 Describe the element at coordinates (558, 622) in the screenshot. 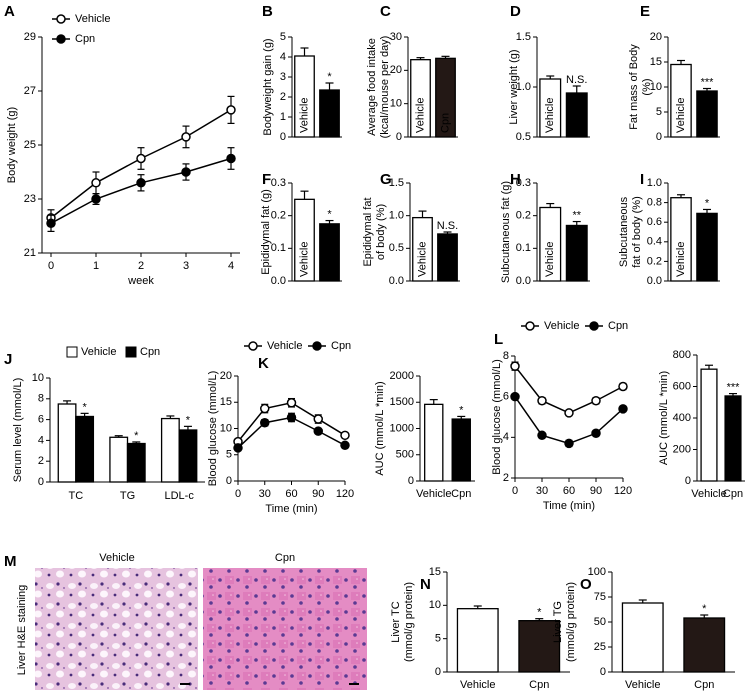

I see `y-axis-label: Liver TG` at that location.